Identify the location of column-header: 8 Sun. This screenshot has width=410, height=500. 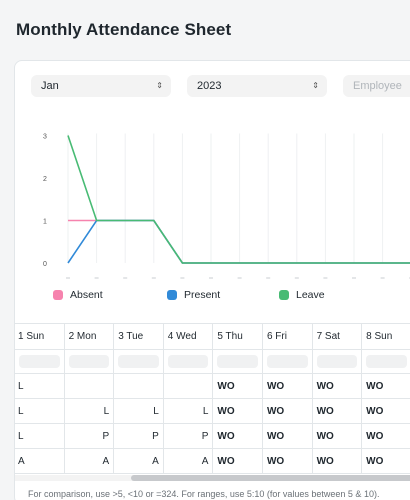
(386, 336).